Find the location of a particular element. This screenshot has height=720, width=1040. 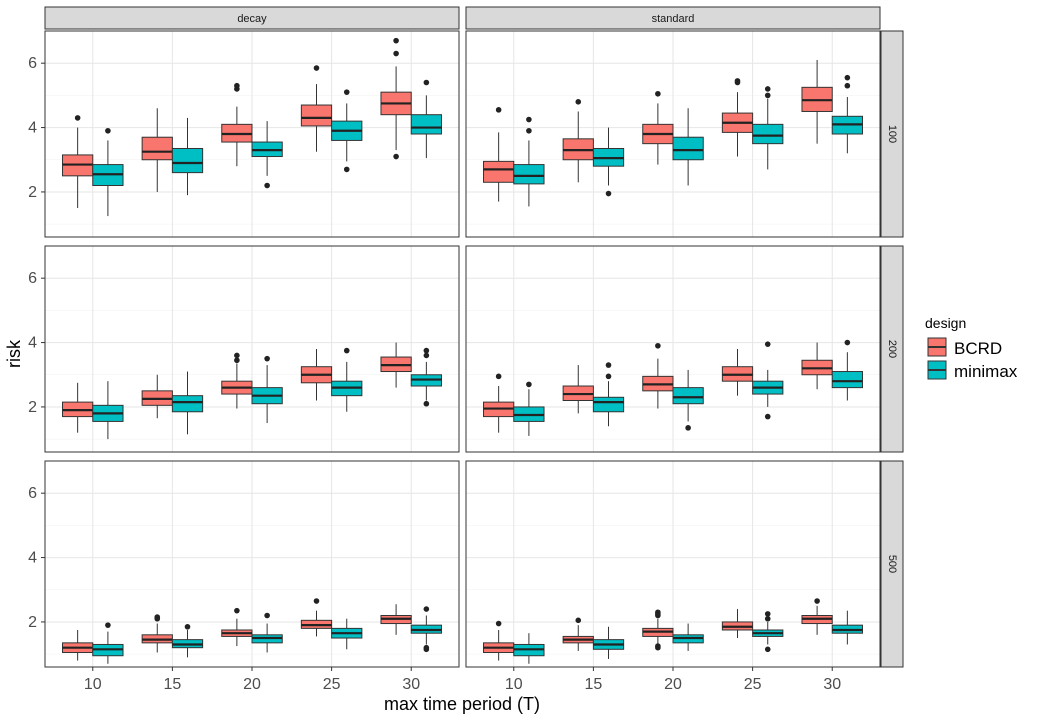

legend-title: design is located at coordinates (945, 323).